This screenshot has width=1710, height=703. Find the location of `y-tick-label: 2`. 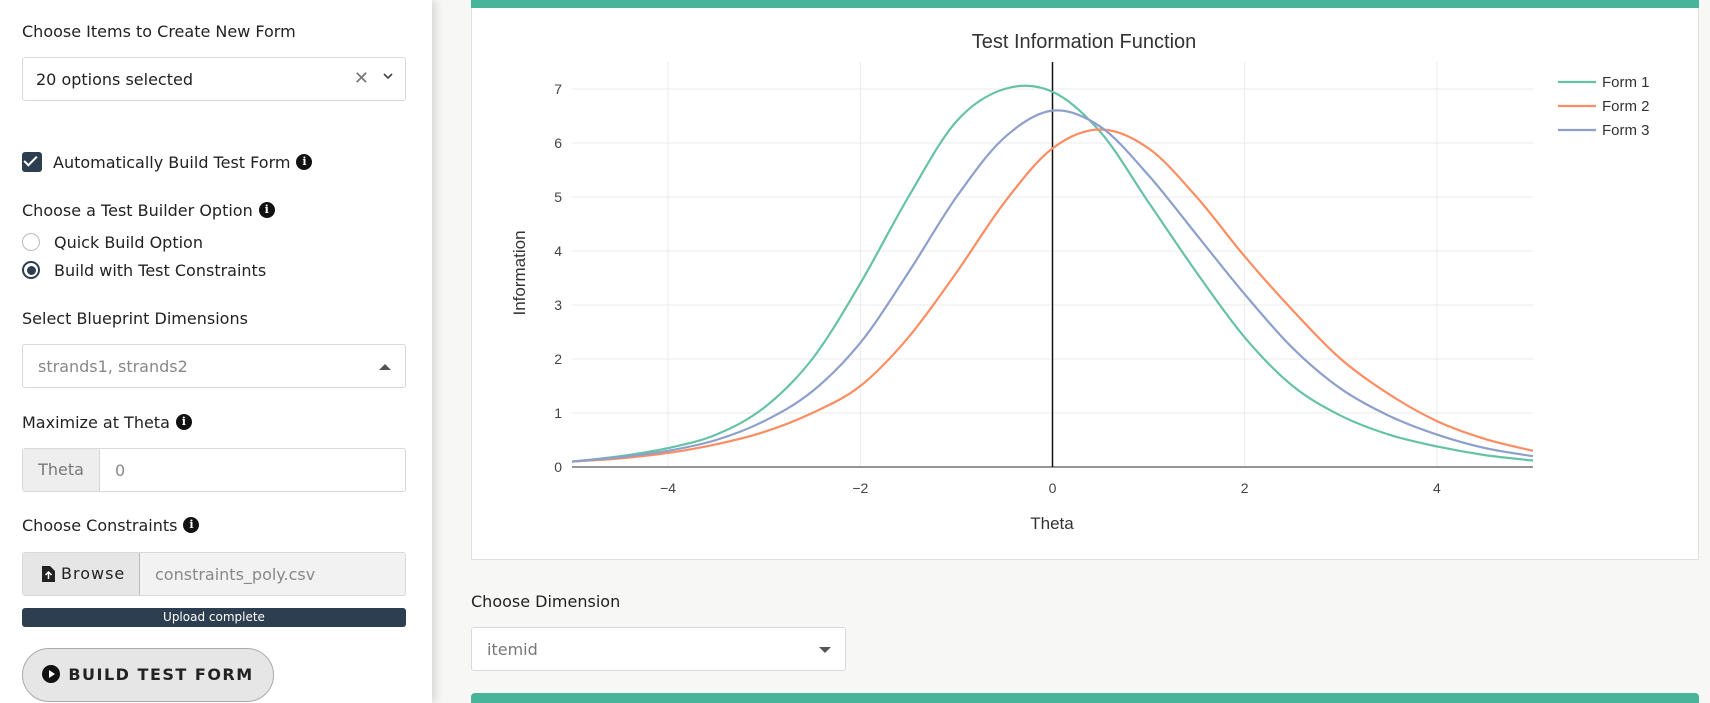

y-tick-label: 2 is located at coordinates (558, 359).